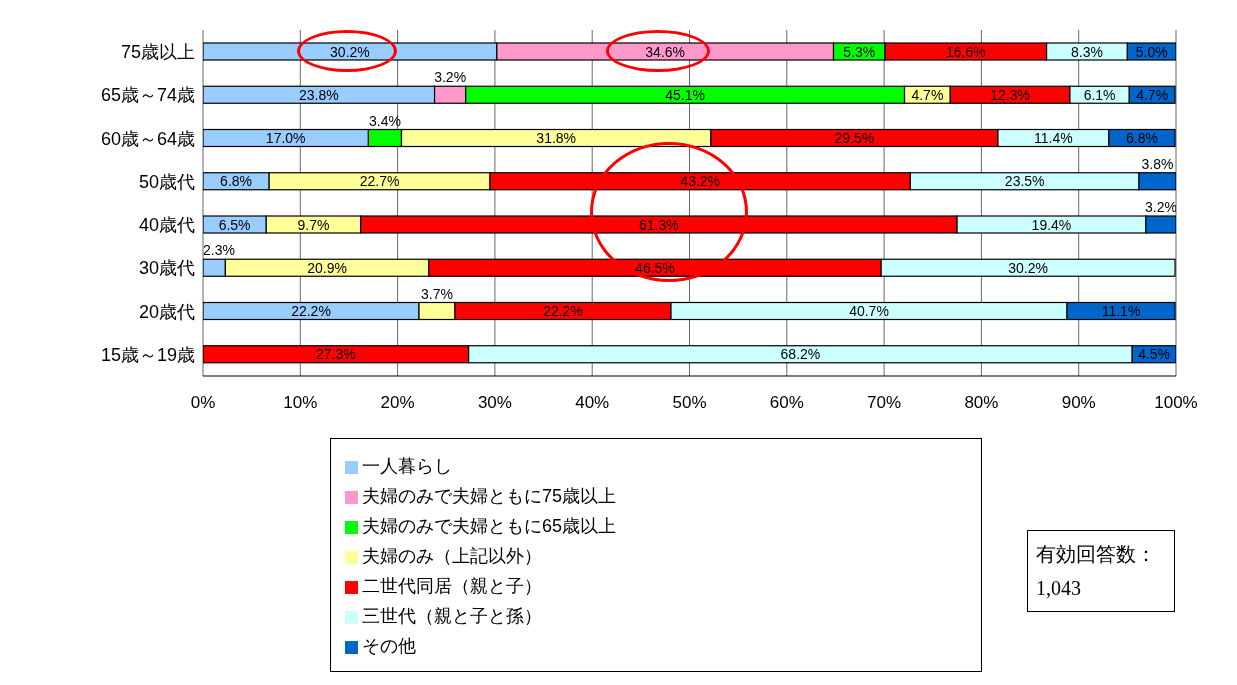 The width and height of the screenshot is (1237, 685). I want to click on data-label: 3.4%, so click(384, 120).